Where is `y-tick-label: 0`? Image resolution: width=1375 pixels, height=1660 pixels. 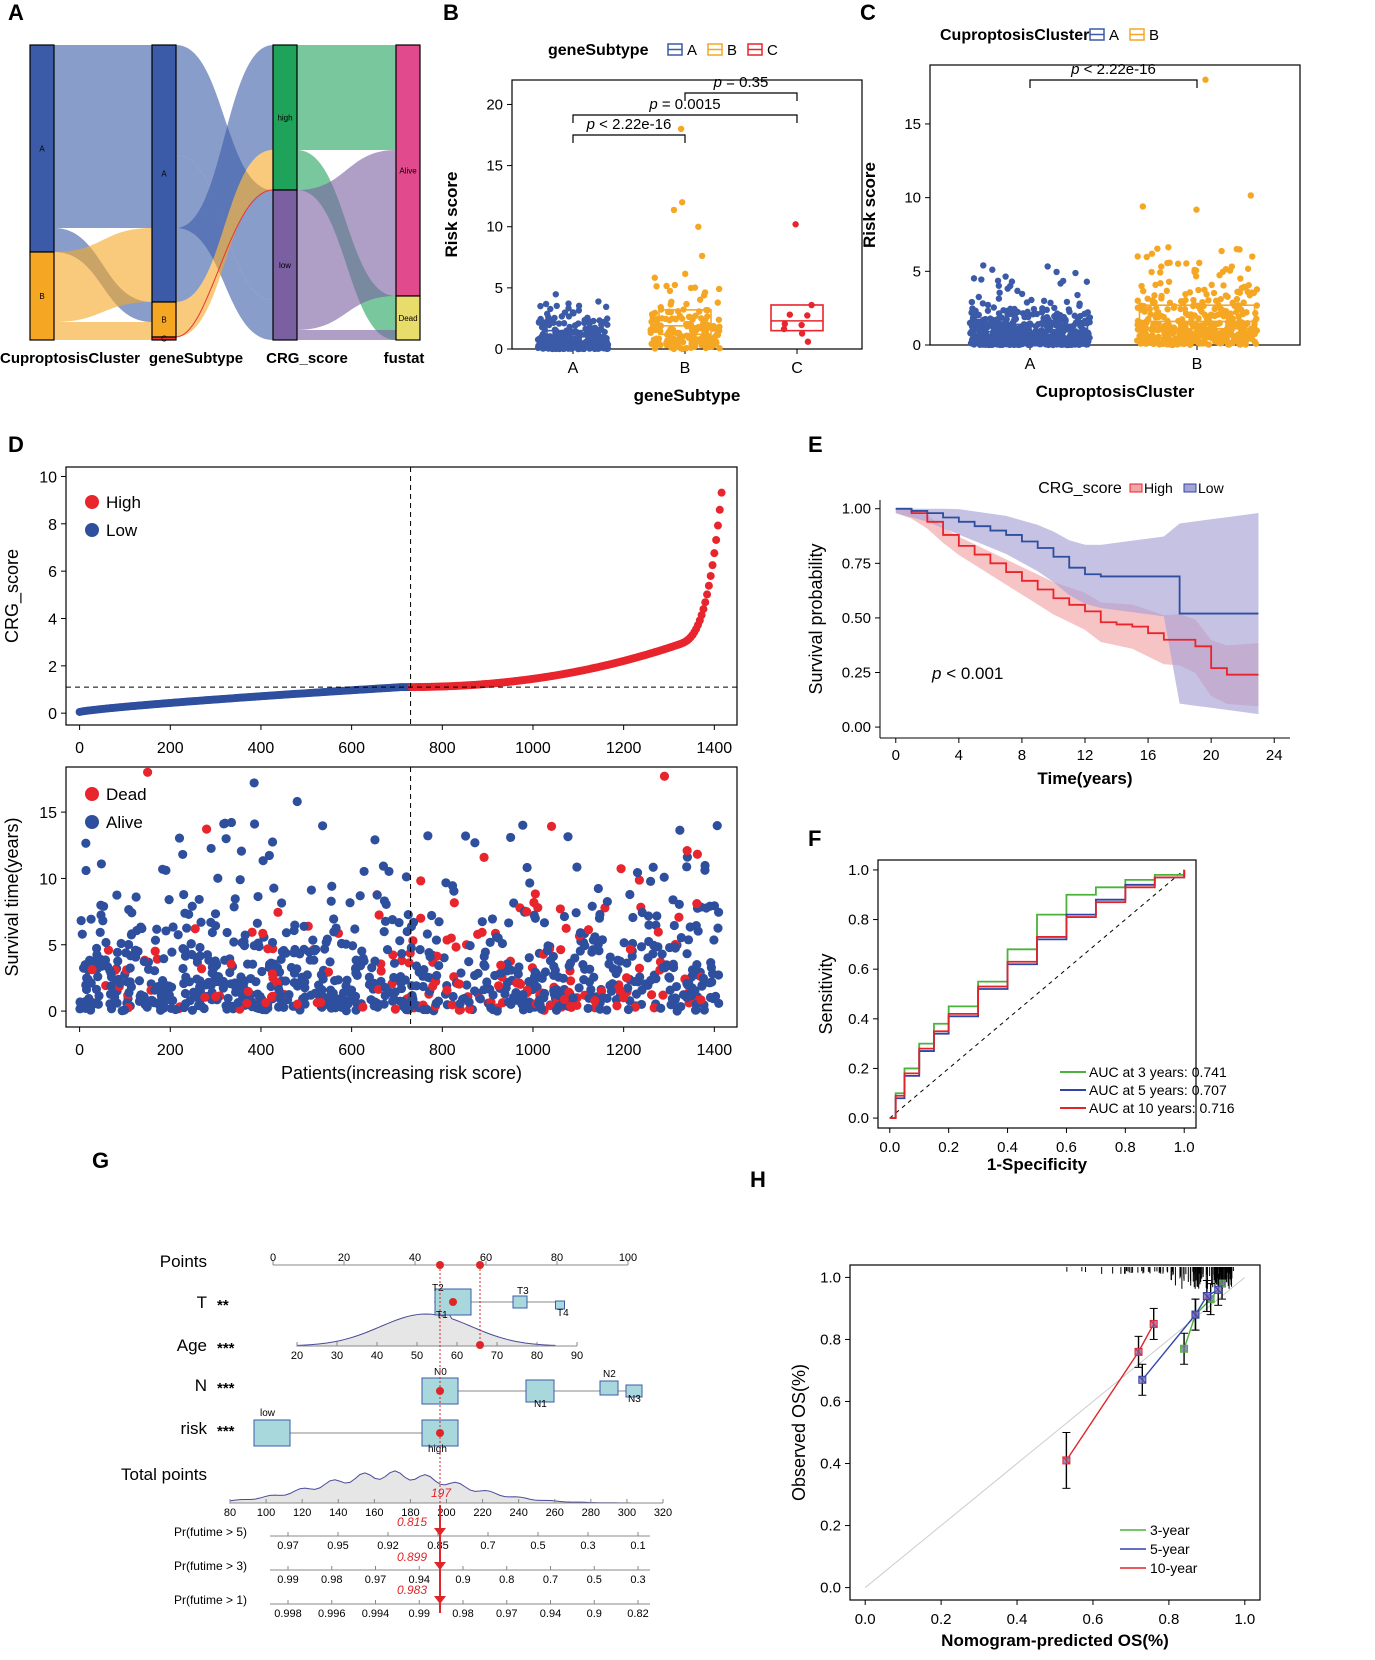 y-tick-label: 0 is located at coordinates (52, 714).